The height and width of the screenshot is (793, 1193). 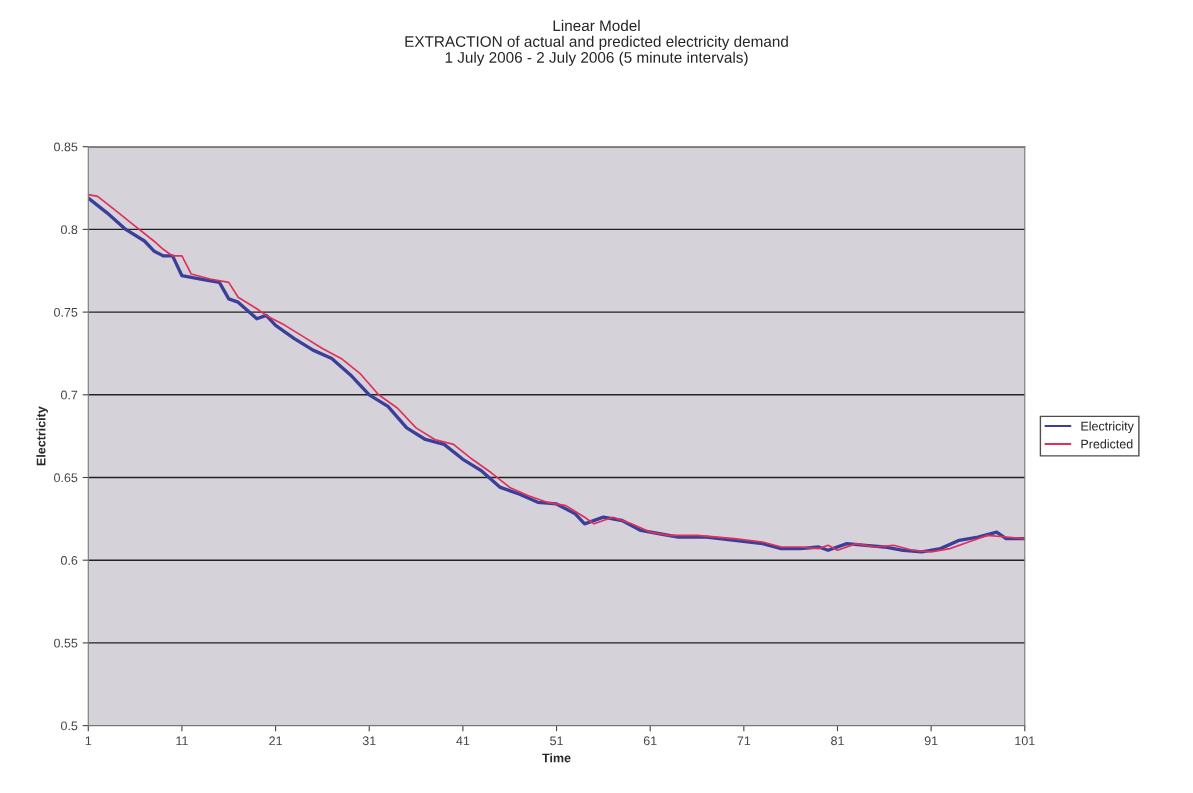 What do you see at coordinates (66, 478) in the screenshot?
I see `y-tick-label: 0.65` at bounding box center [66, 478].